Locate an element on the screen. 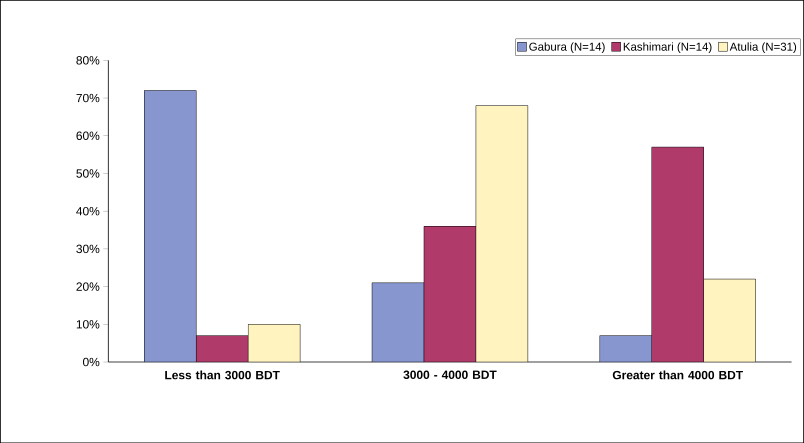 The image size is (804, 443). y-tick-label: 60% is located at coordinates (88, 135).